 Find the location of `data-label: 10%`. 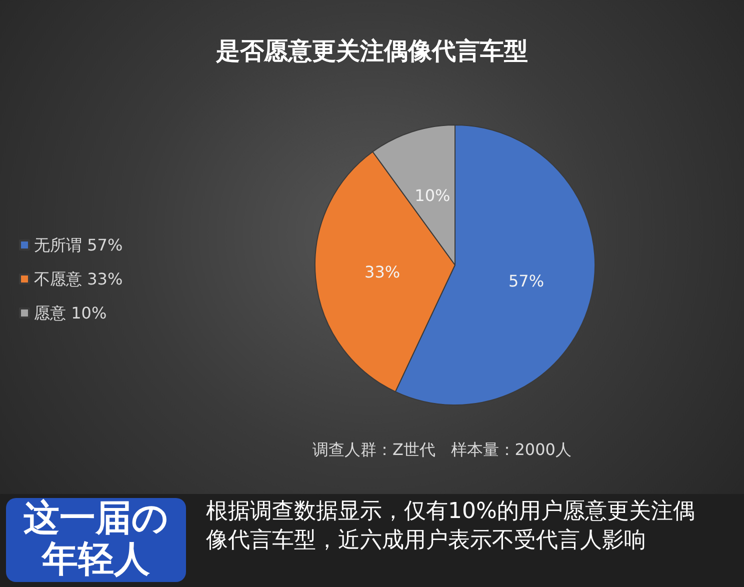

data-label: 10% is located at coordinates (432, 196).